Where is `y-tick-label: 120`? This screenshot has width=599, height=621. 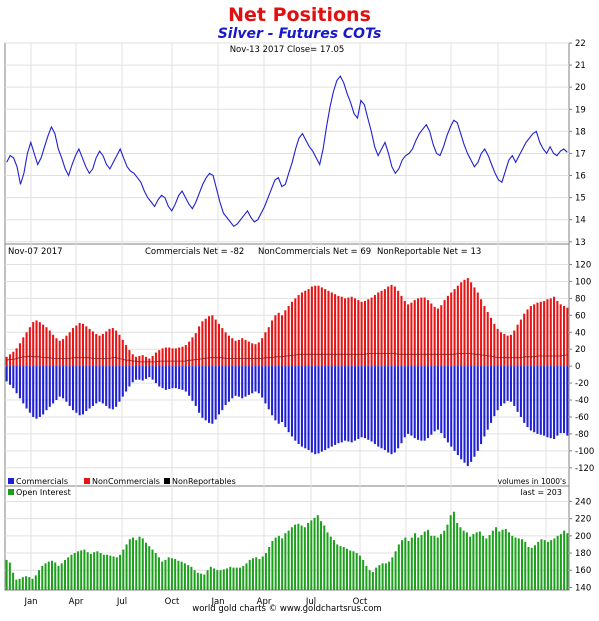
y-tick-label: 120 is located at coordinates (583, 266).